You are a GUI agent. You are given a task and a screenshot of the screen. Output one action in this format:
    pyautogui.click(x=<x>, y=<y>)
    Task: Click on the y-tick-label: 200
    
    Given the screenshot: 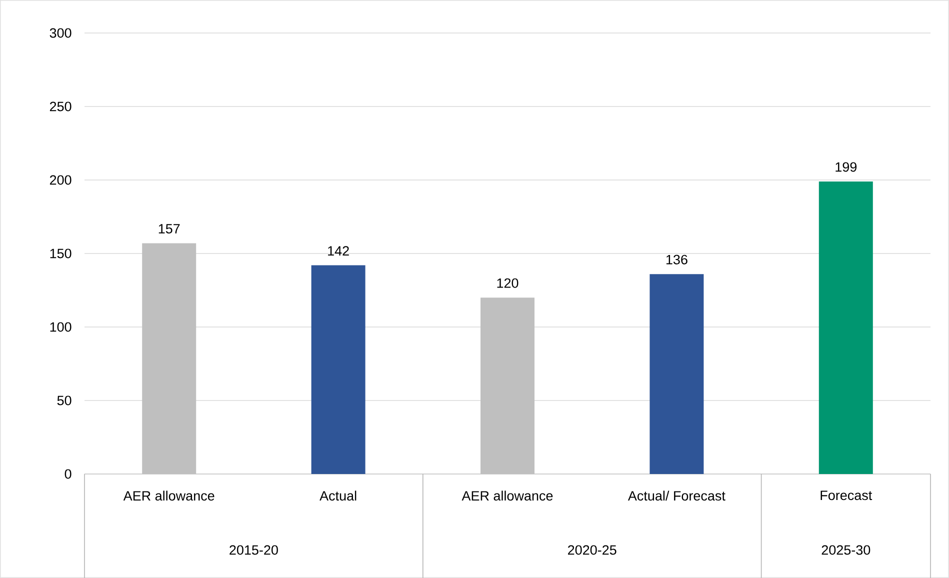 What is the action you would take?
    pyautogui.click(x=61, y=180)
    